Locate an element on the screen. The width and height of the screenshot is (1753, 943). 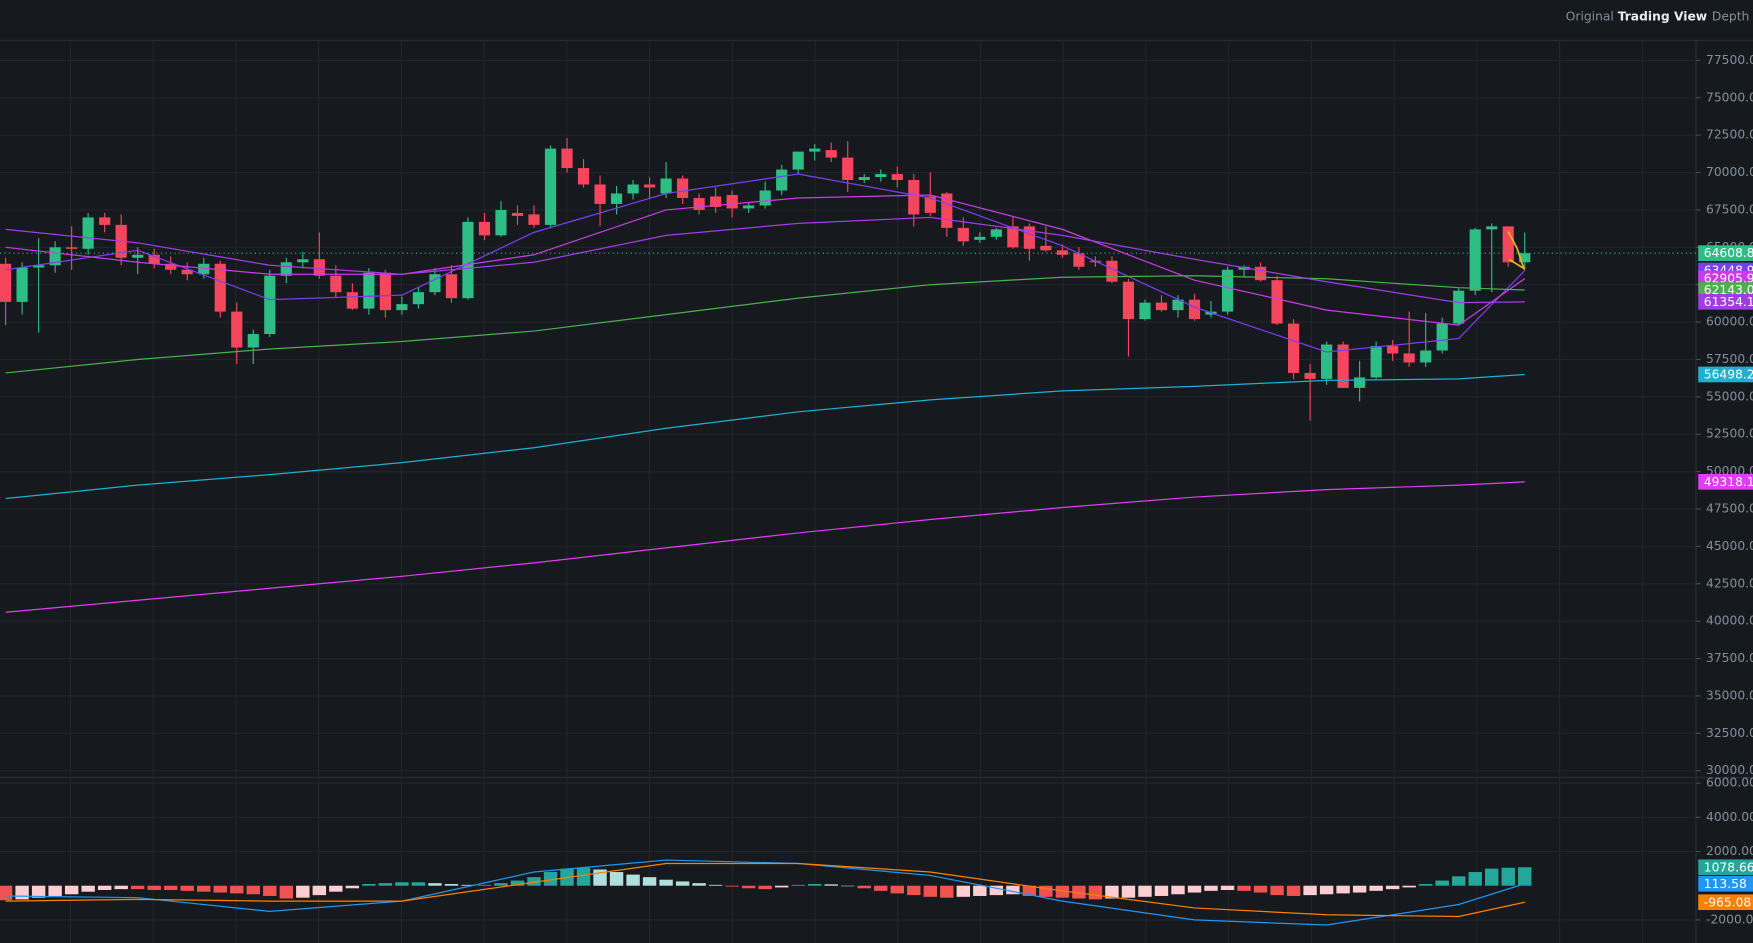
y-tick-label: 47500.00 is located at coordinates (1729, 509).